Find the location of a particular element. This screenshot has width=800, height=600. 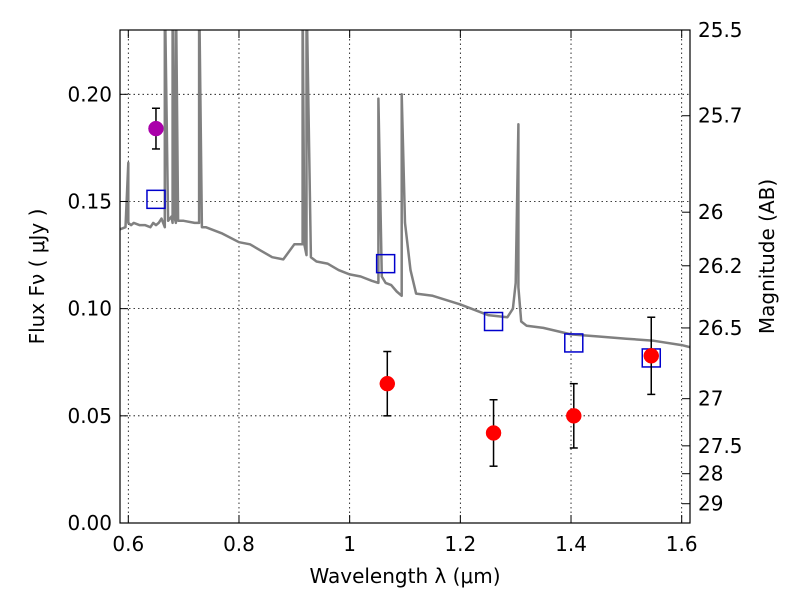

x-axis-label: Wavelength λ (μm) is located at coordinates (404, 576).